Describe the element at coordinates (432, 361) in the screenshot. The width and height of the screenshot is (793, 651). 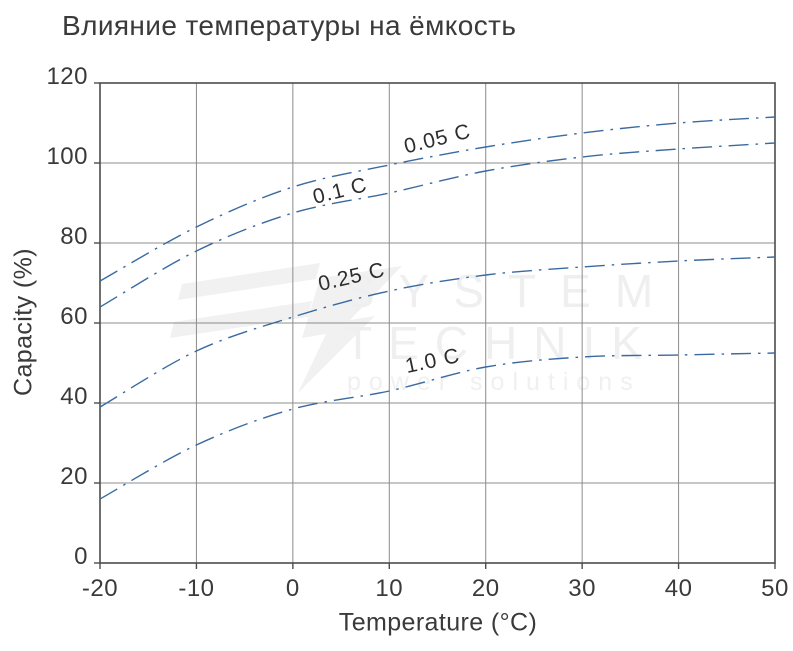
I see `series-label-1.0C: 1.0 C` at that location.